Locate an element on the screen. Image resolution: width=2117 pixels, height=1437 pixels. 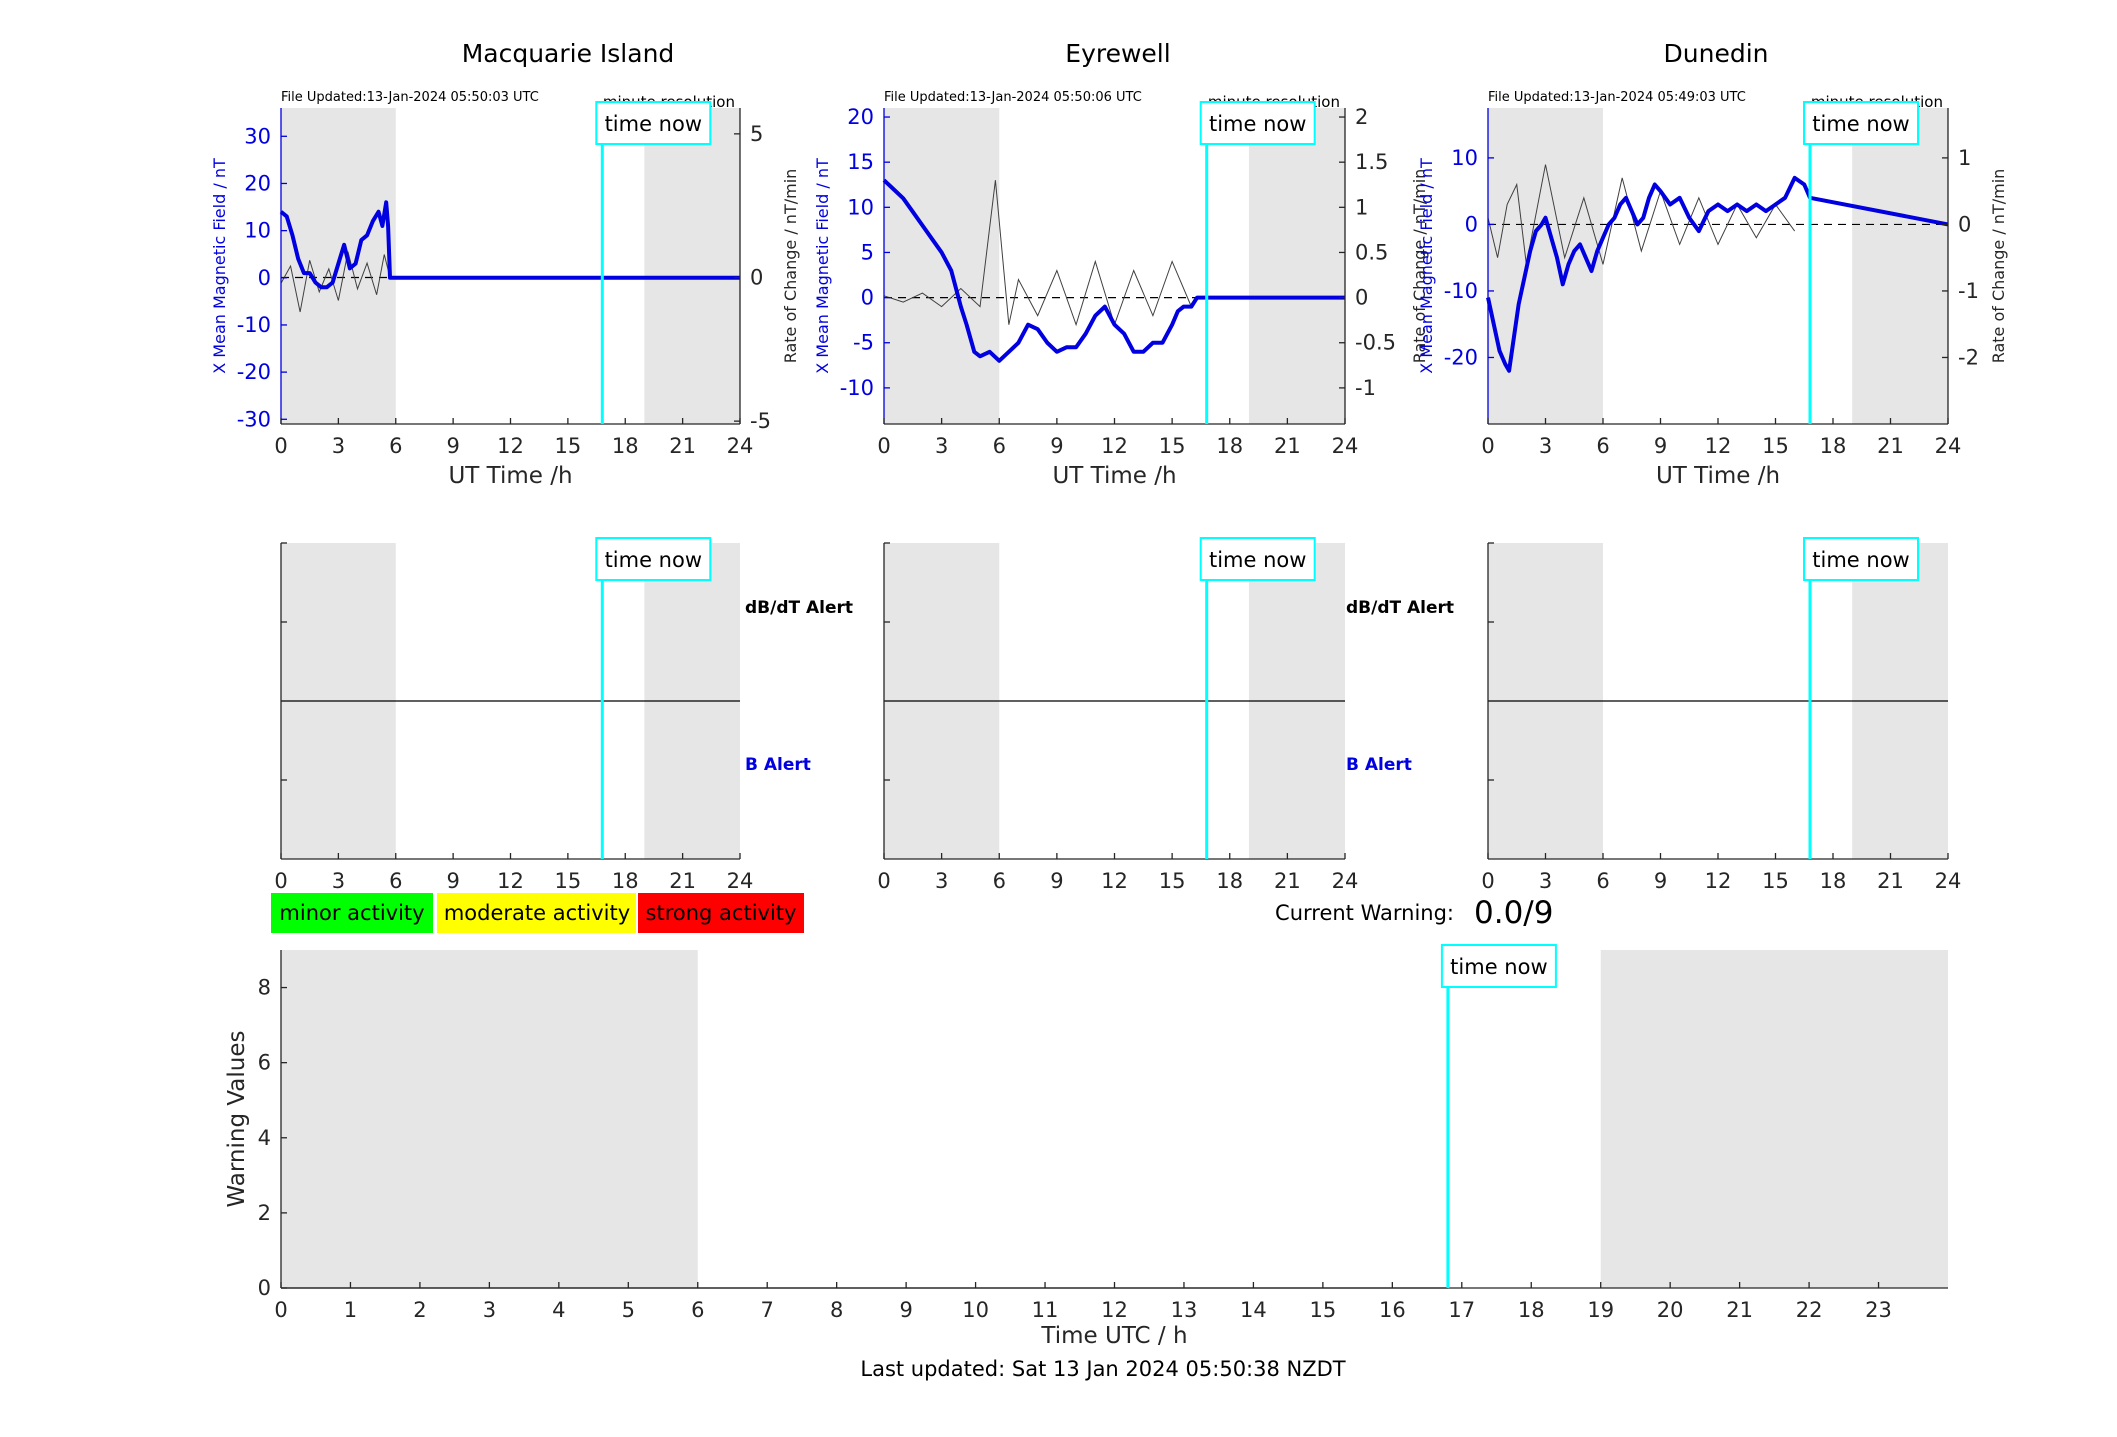
time-now-box-alert-macquarie is located at coordinates (653, 559).